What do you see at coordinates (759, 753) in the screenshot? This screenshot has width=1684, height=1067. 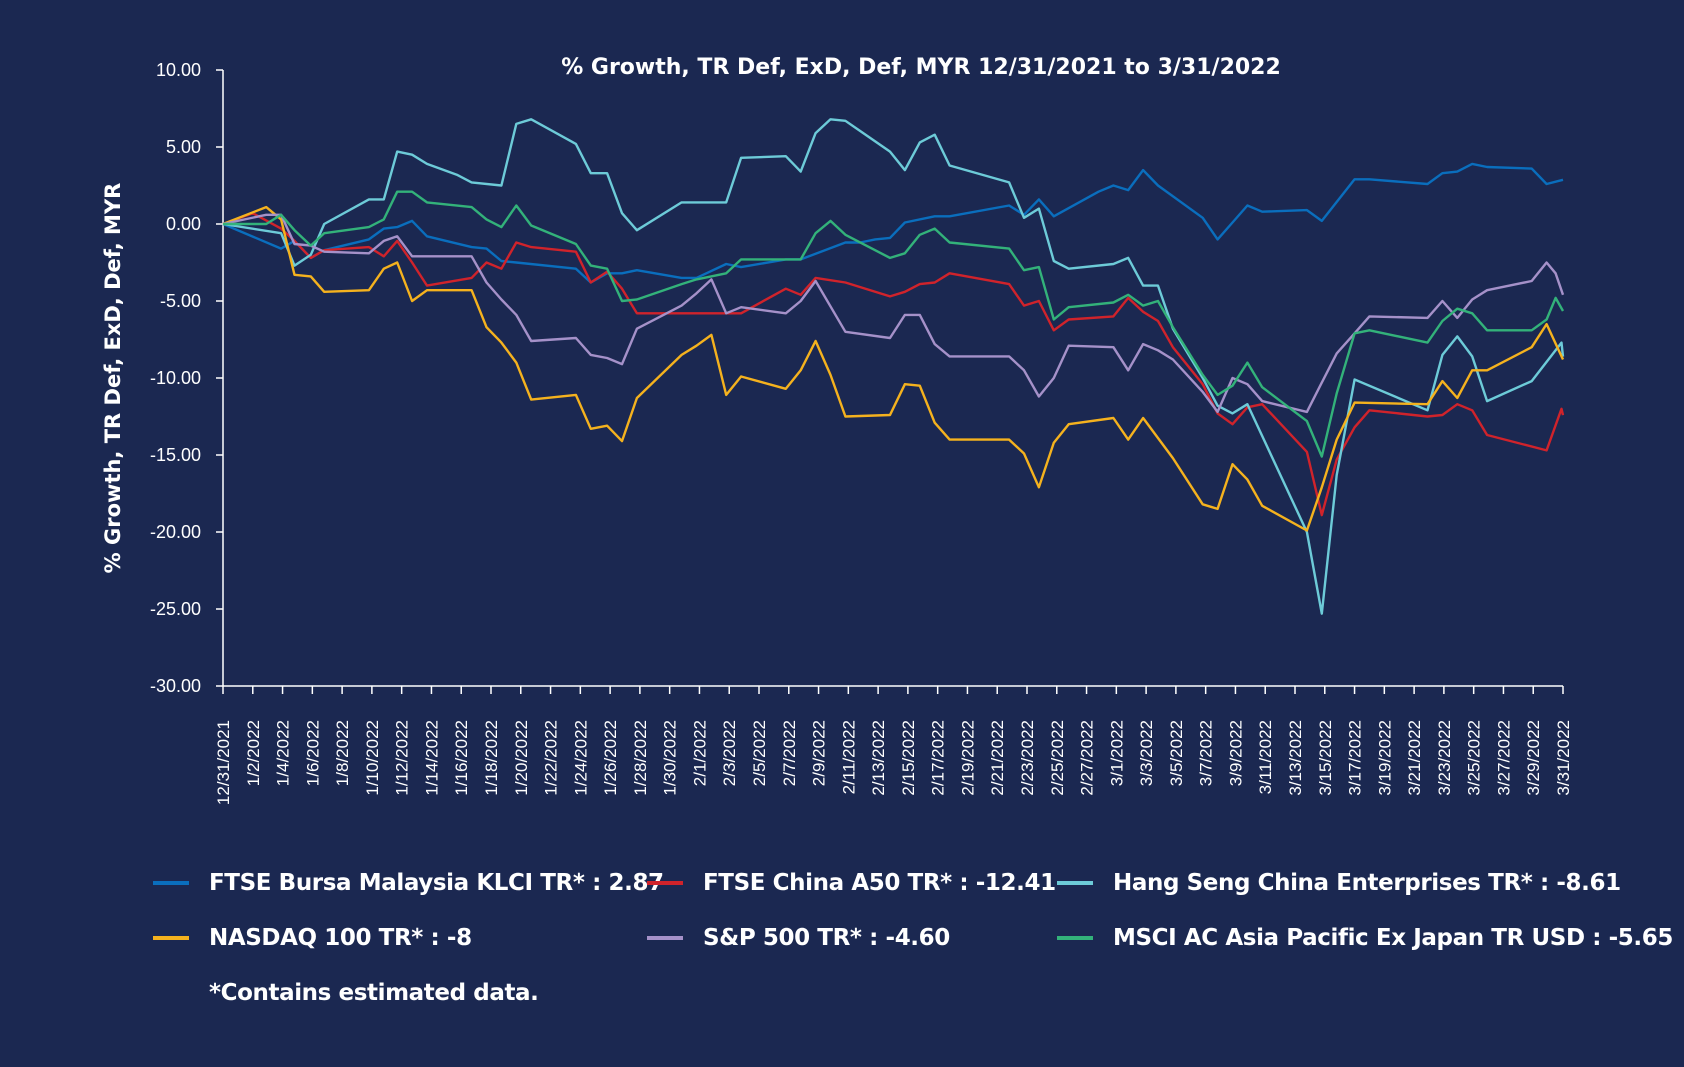 I see `x-tick-label: 2/5/2022` at bounding box center [759, 753].